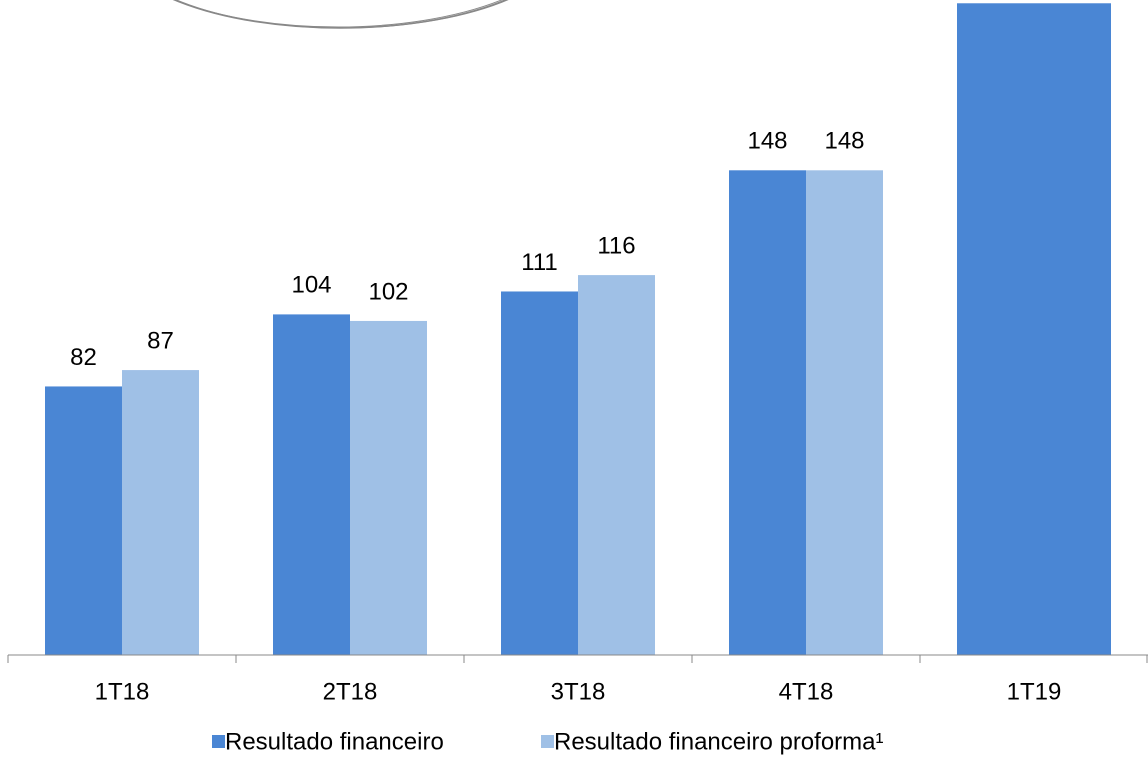 The height and width of the screenshot is (757, 1148). Describe the element at coordinates (539, 262) in the screenshot. I see `data-label: 111` at that location.